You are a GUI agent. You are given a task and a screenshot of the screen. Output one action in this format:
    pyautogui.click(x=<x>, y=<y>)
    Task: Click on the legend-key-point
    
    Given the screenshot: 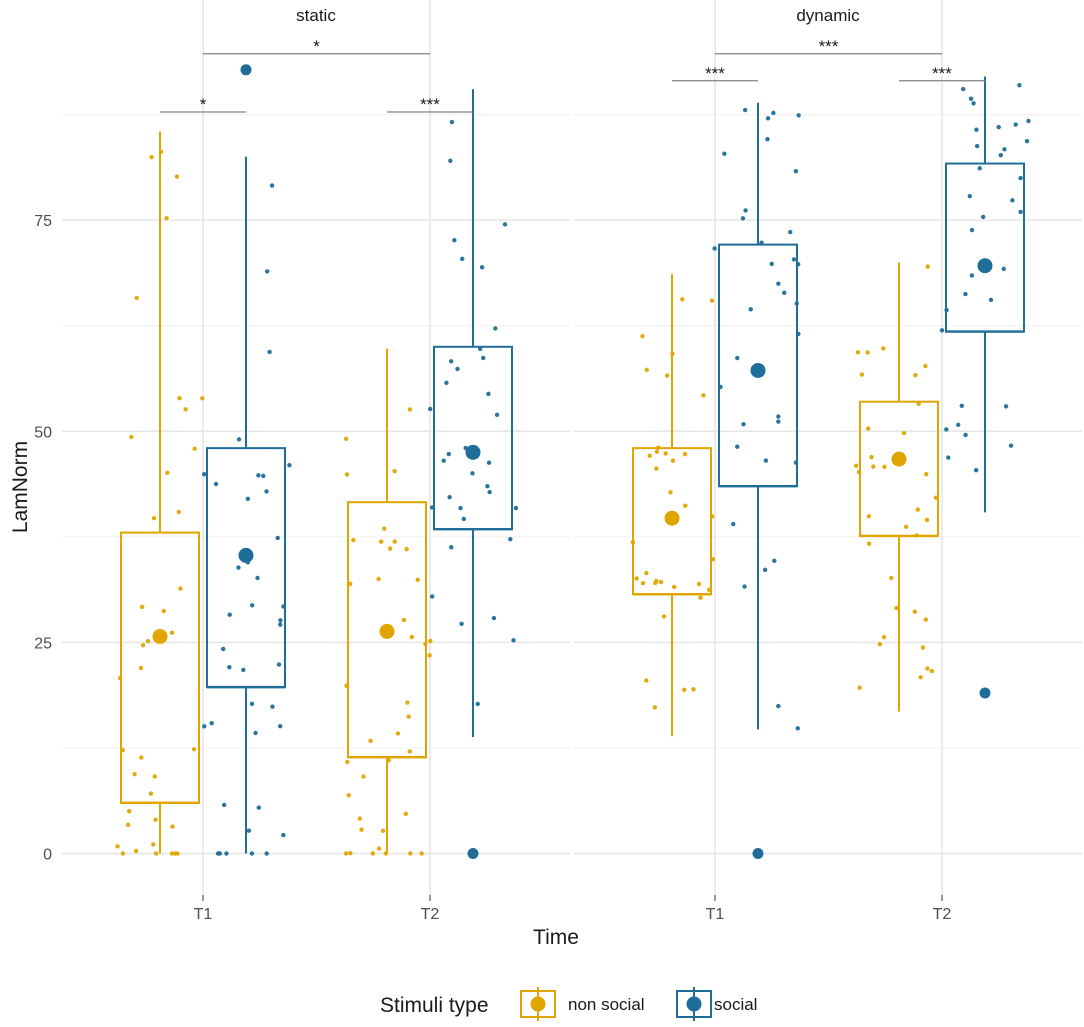 What is the action you would take?
    pyautogui.click(x=694, y=1004)
    